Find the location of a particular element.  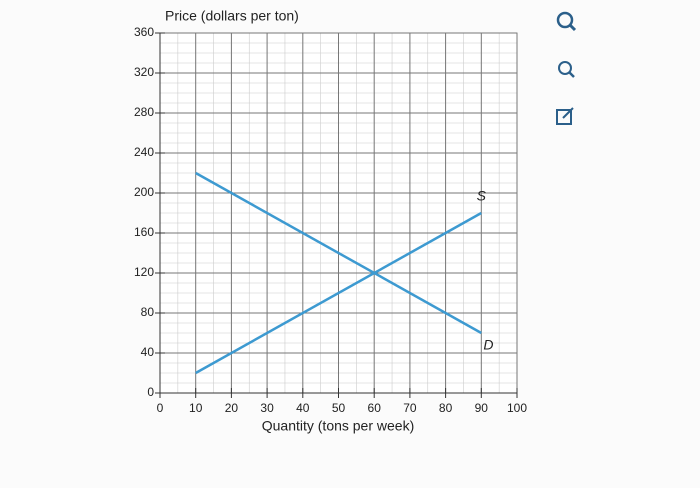

y-axis-title: Price (dollars per ton) is located at coordinates (232, 16).